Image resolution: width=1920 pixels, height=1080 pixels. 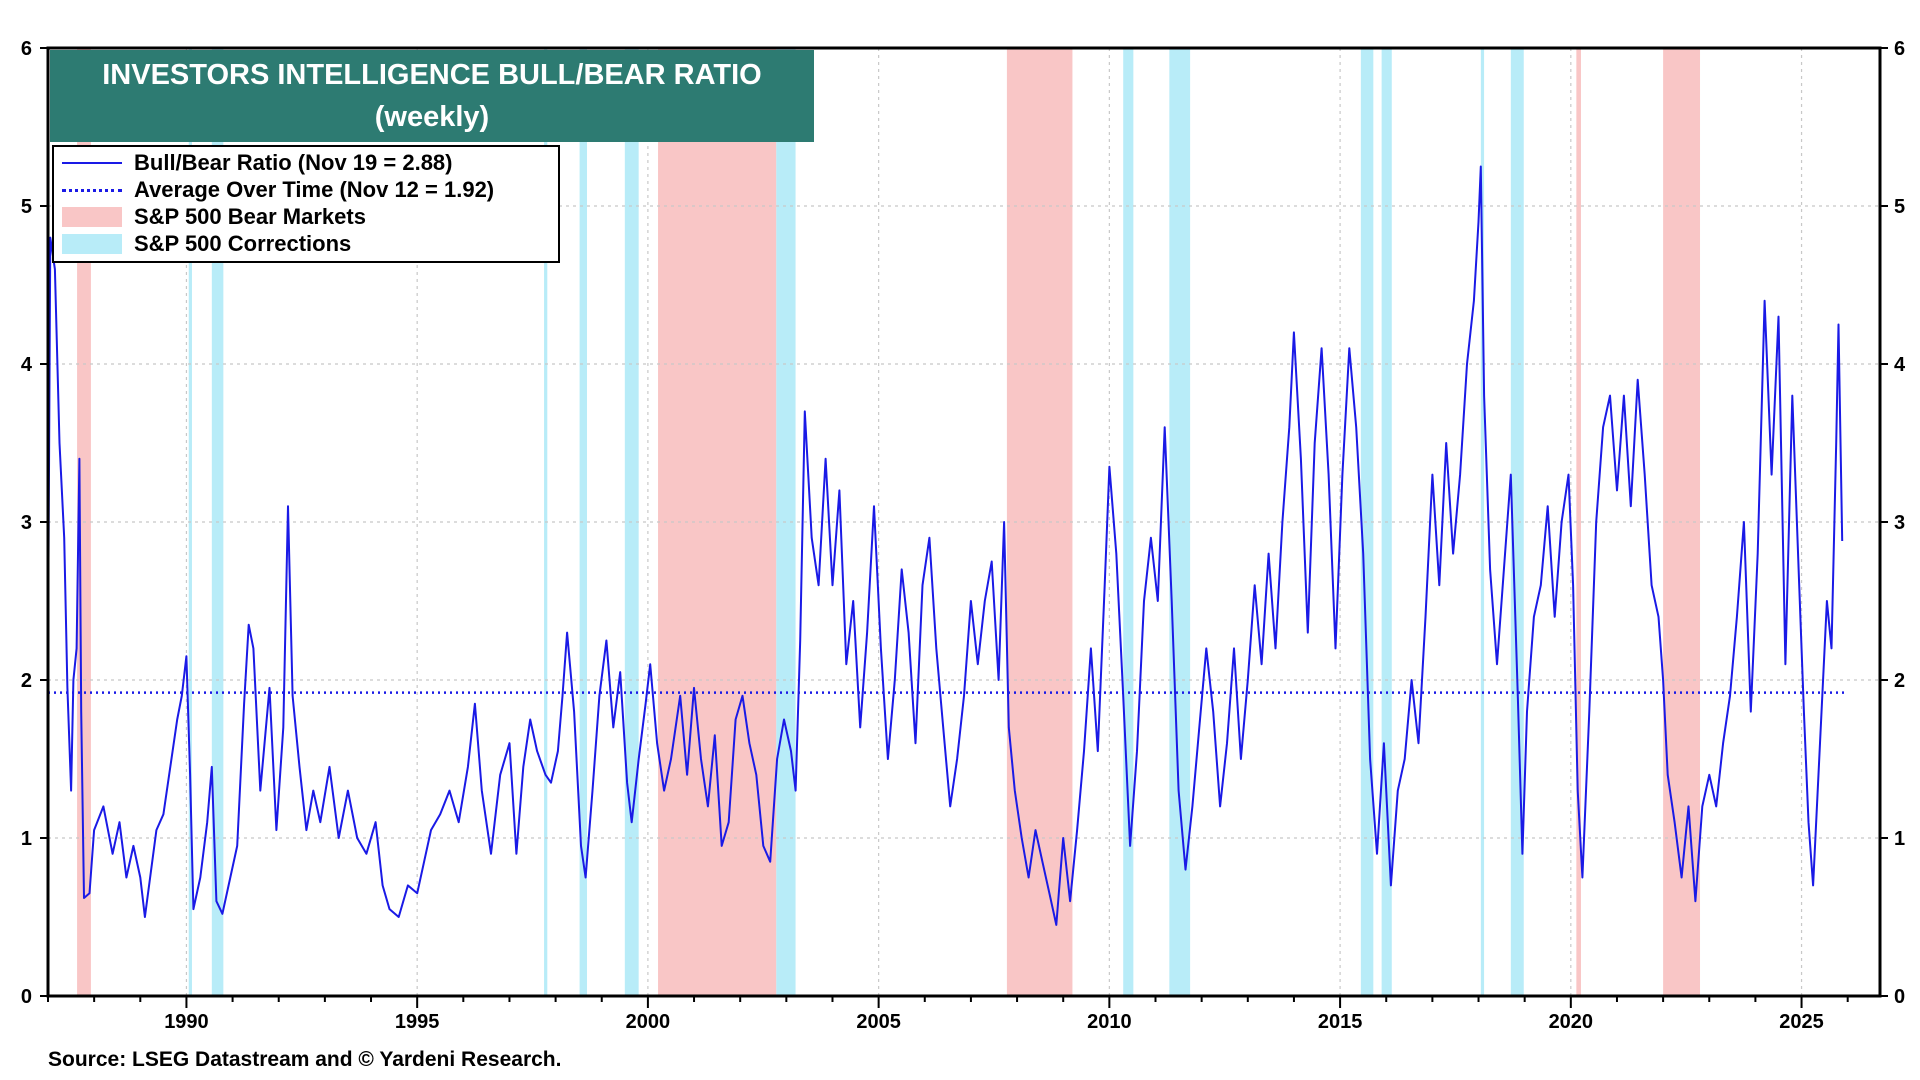 What do you see at coordinates (1801, 1022) in the screenshot?
I see `x-tick-label: 2025` at bounding box center [1801, 1022].